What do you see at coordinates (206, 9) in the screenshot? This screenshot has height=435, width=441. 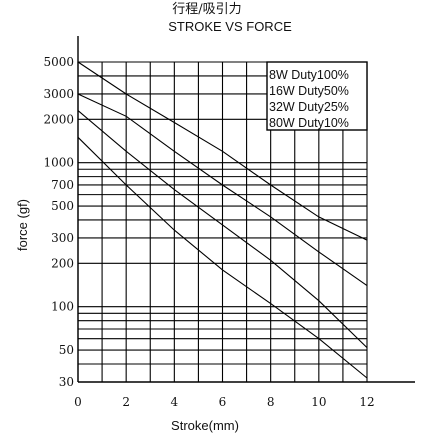 I see `chart-title-cn: 行程/吸引力` at bounding box center [206, 9].